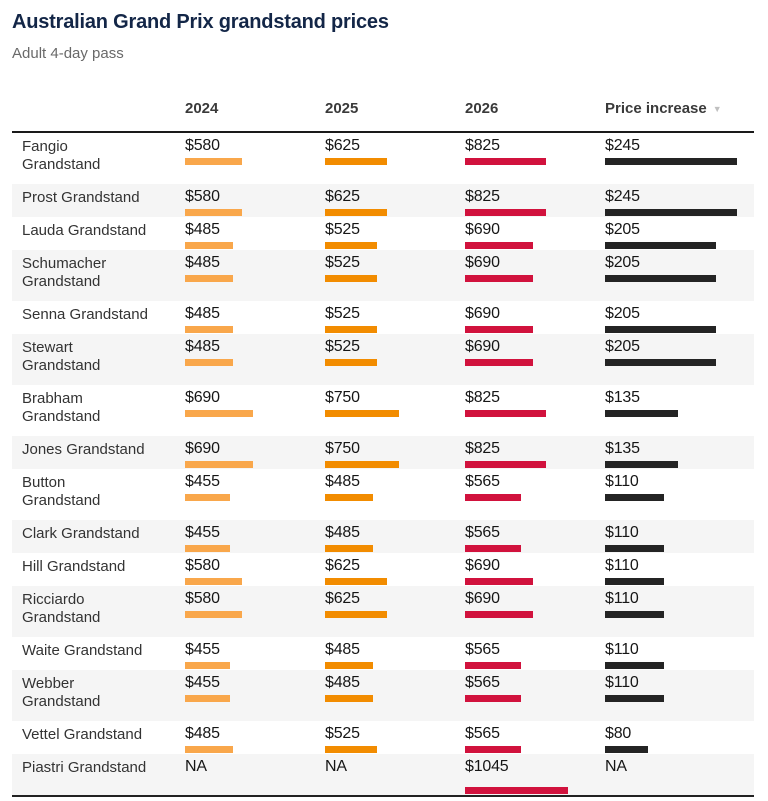  I want to click on price-value: $135, so click(622, 448).